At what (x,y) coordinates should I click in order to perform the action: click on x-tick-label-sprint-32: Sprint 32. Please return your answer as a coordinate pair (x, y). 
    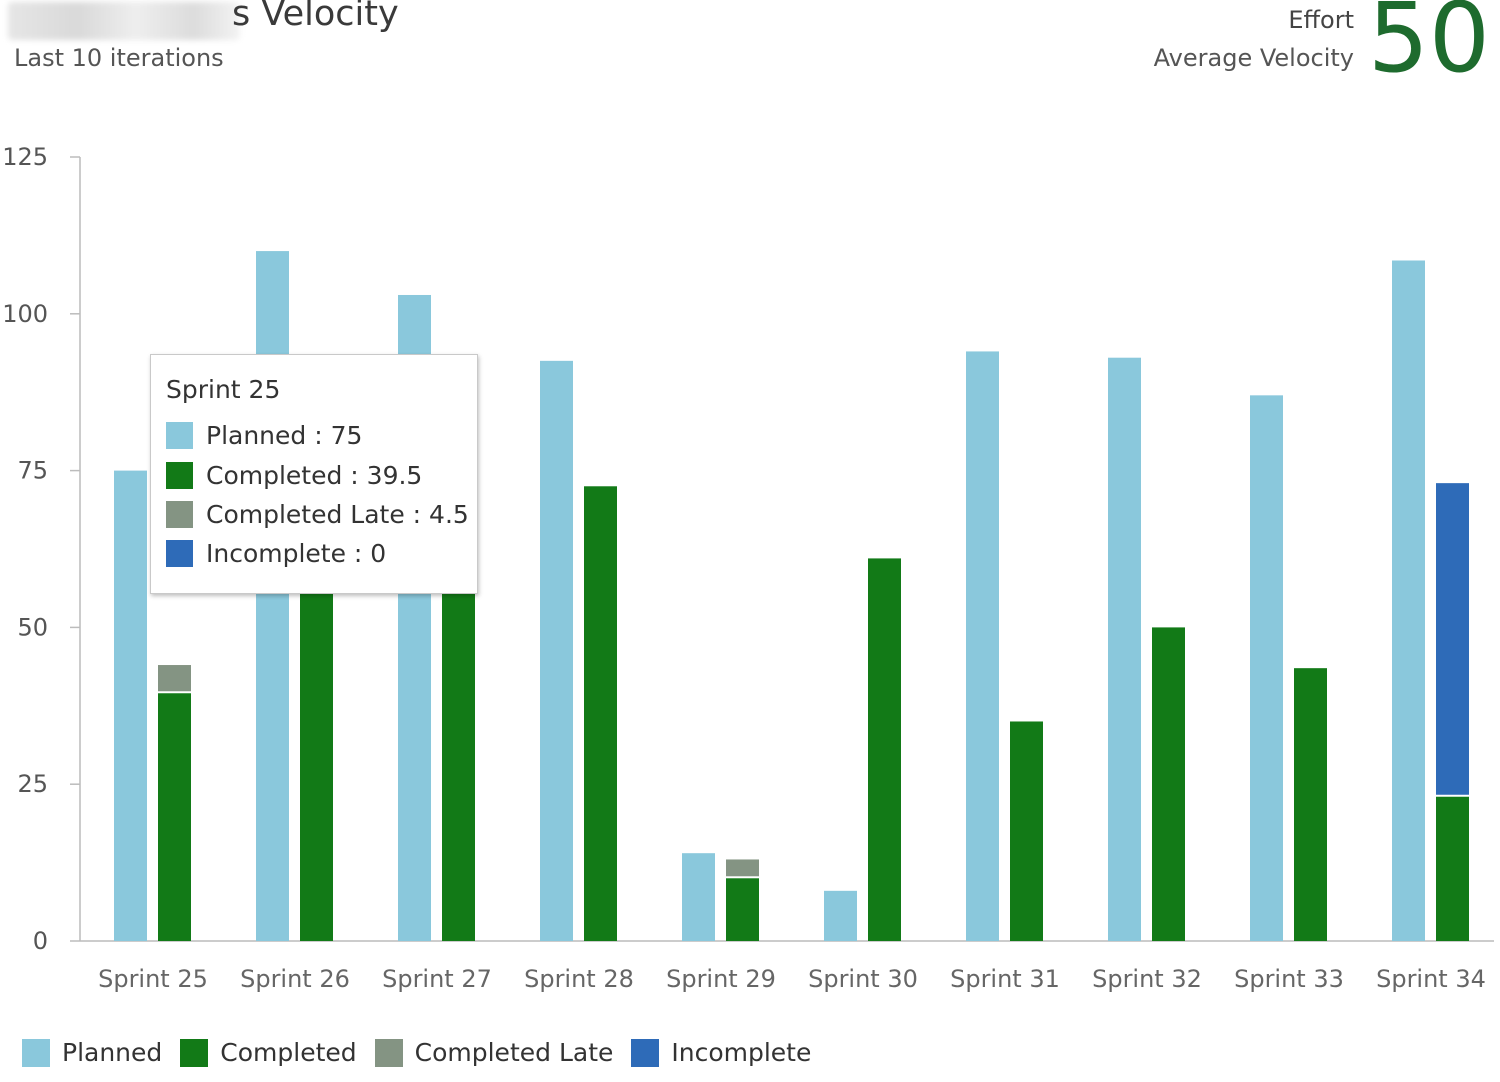
    Looking at the image, I should click on (1147, 979).